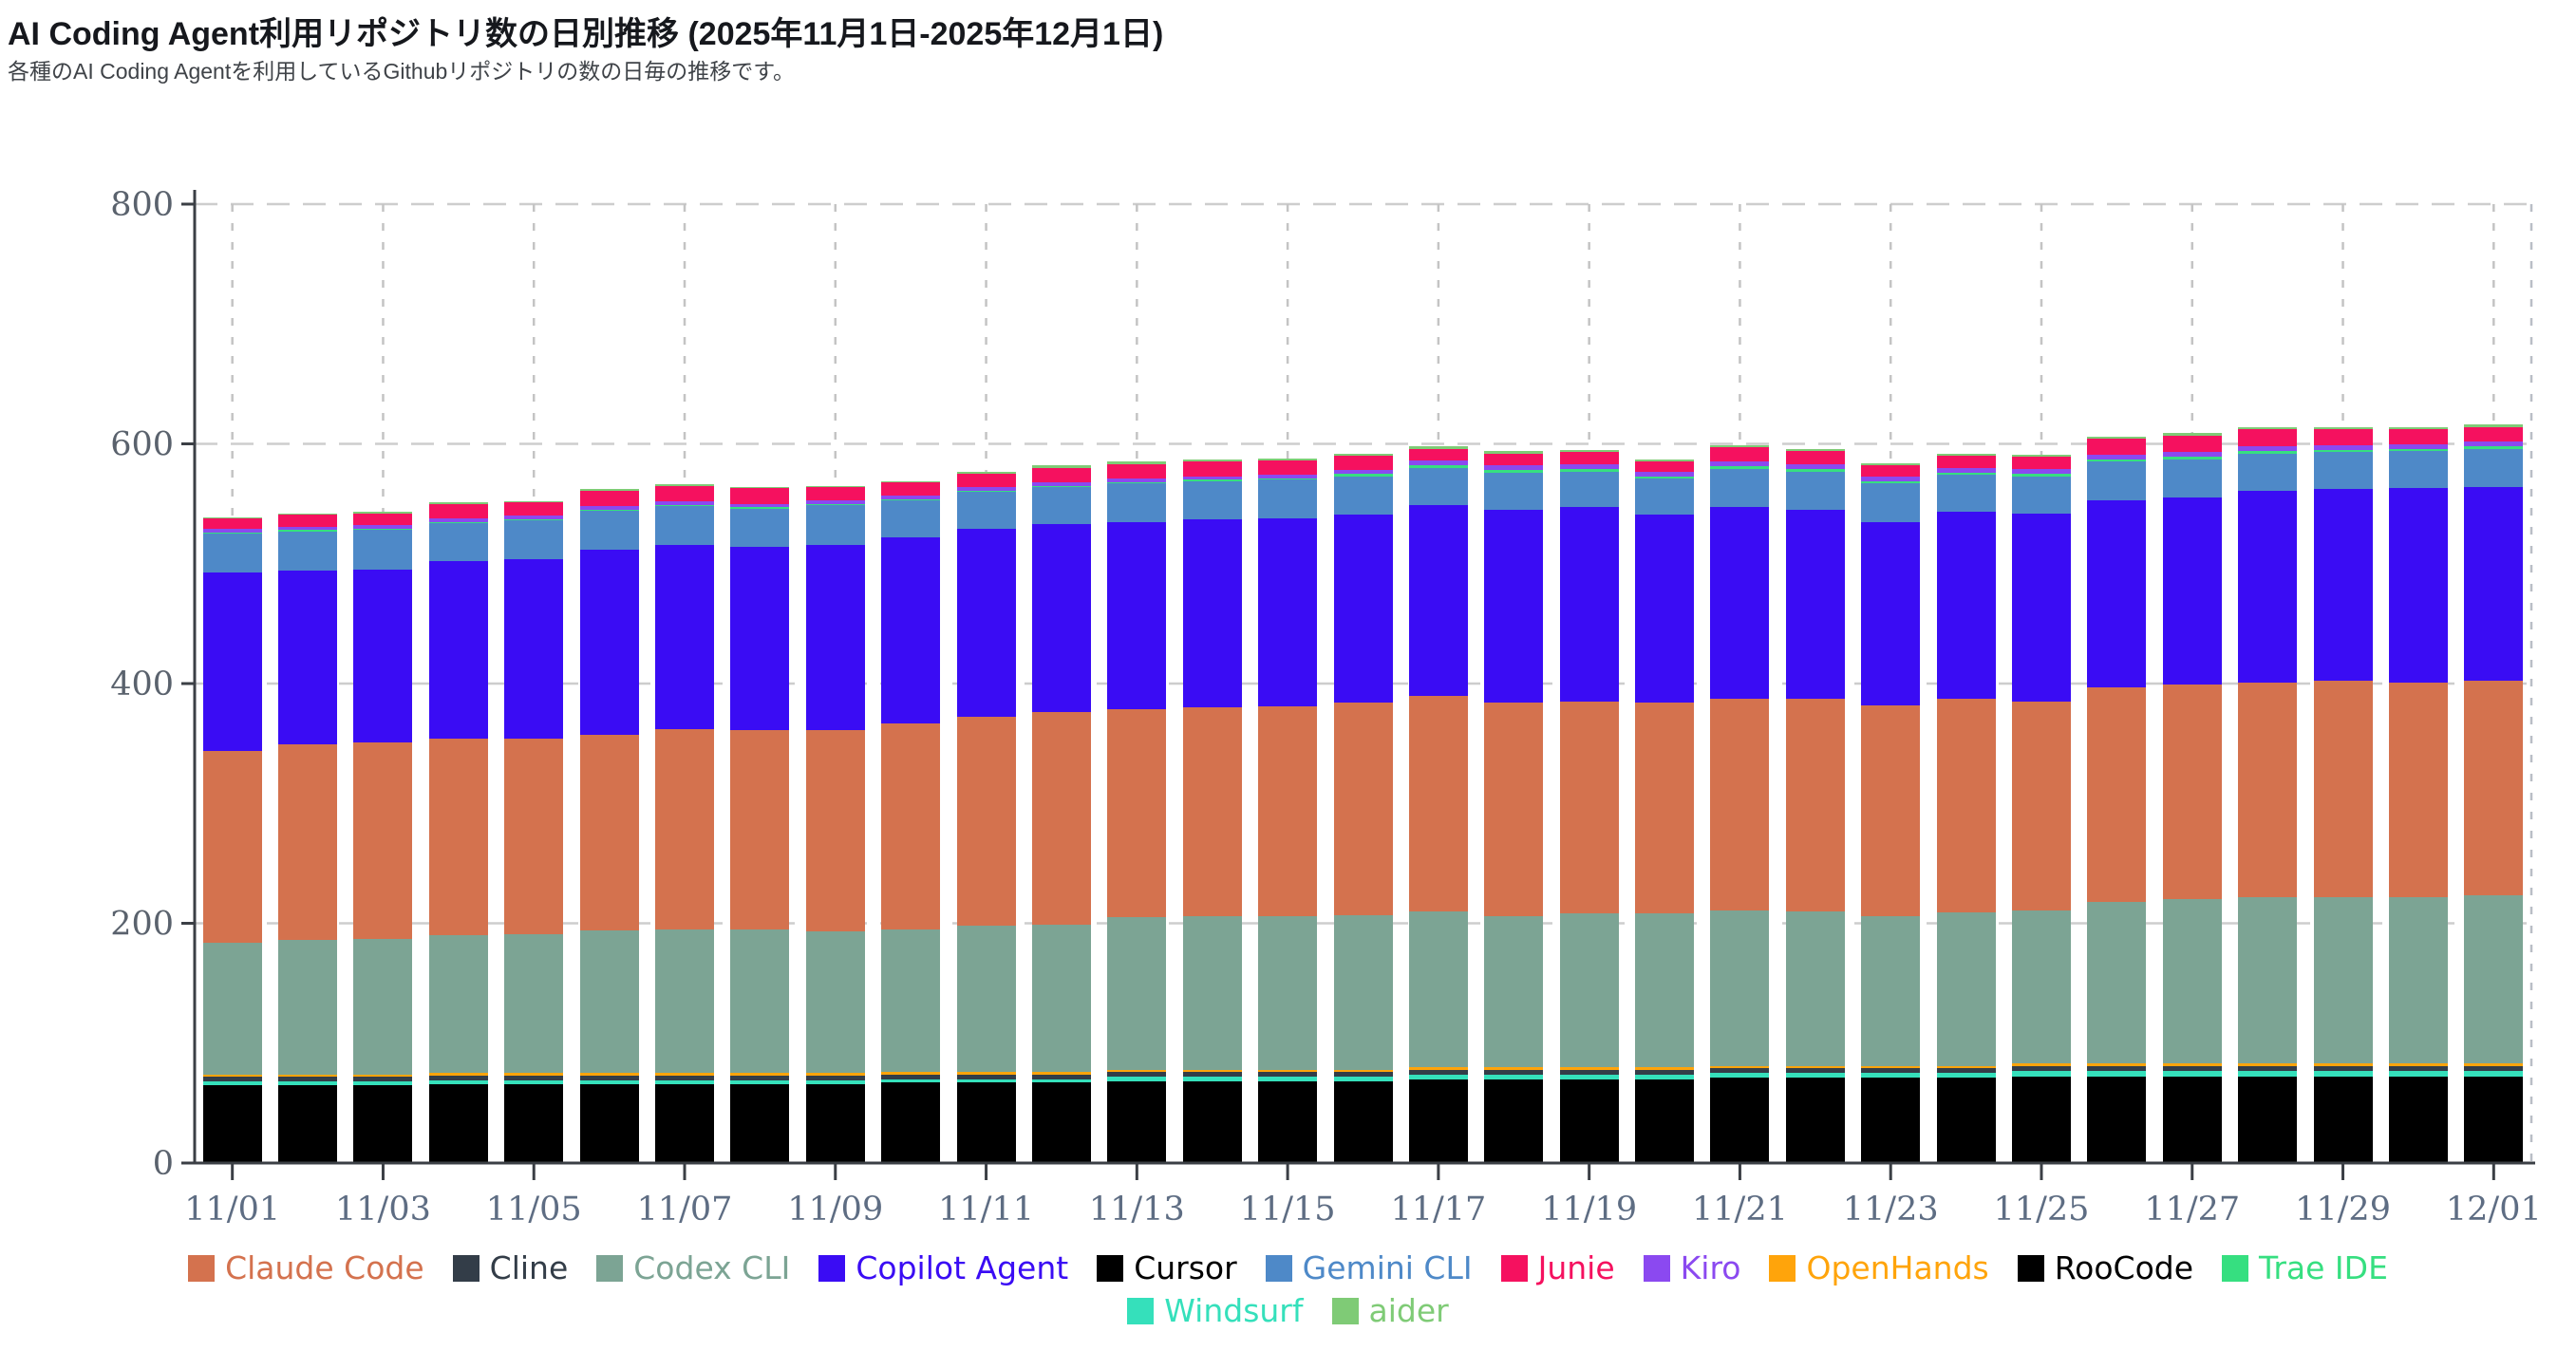  What do you see at coordinates (232, 1210) in the screenshot?
I see `x-tick-label: 11/01` at bounding box center [232, 1210].